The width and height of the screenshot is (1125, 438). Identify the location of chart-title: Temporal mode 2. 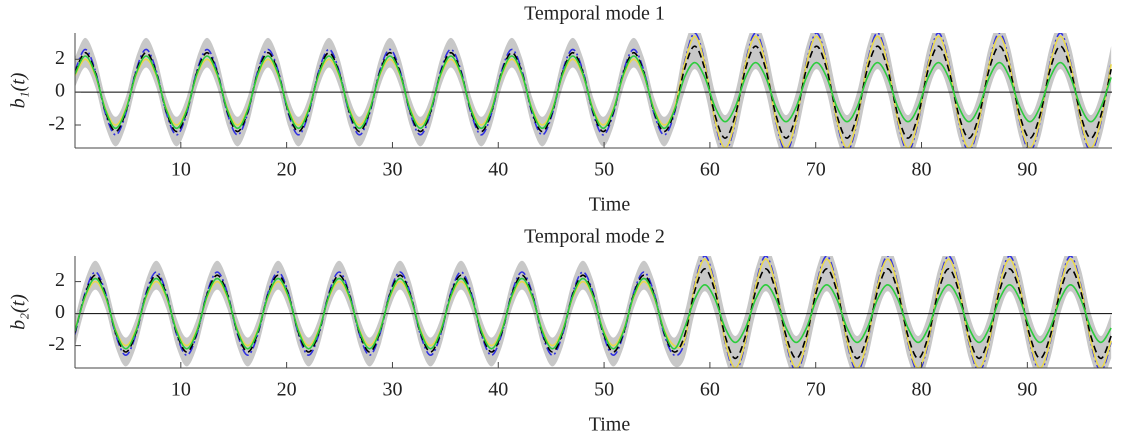
(594, 237).